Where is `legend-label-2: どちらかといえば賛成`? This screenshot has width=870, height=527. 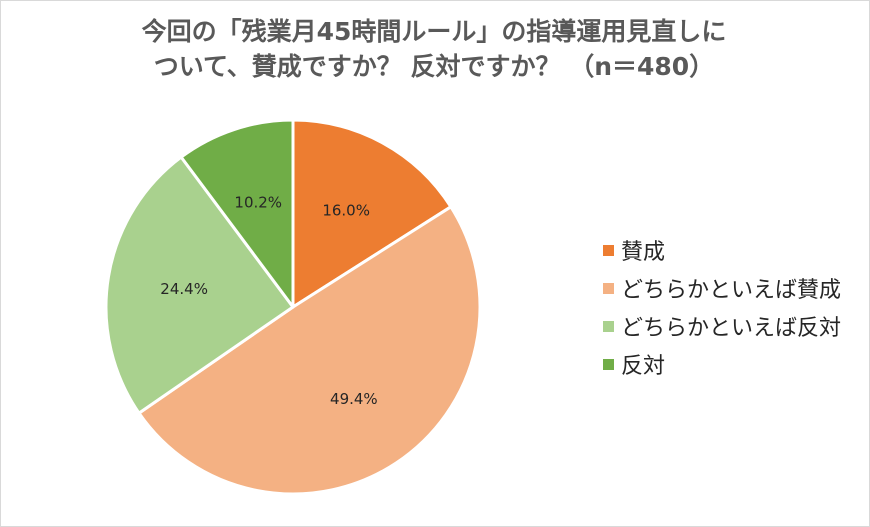 legend-label-2: どちらかといえば賛成 is located at coordinates (731, 290).